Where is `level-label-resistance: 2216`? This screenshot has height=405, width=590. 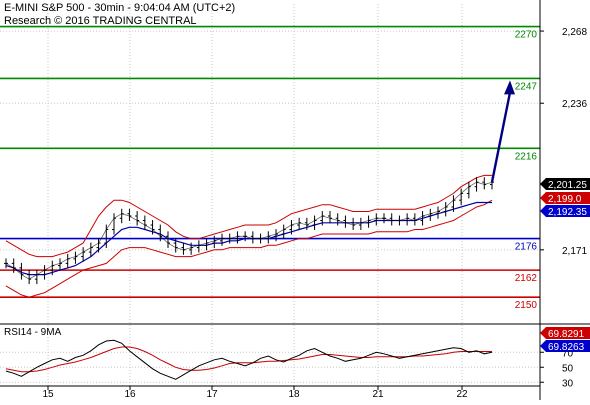 level-label-resistance: 2216 is located at coordinates (526, 156).